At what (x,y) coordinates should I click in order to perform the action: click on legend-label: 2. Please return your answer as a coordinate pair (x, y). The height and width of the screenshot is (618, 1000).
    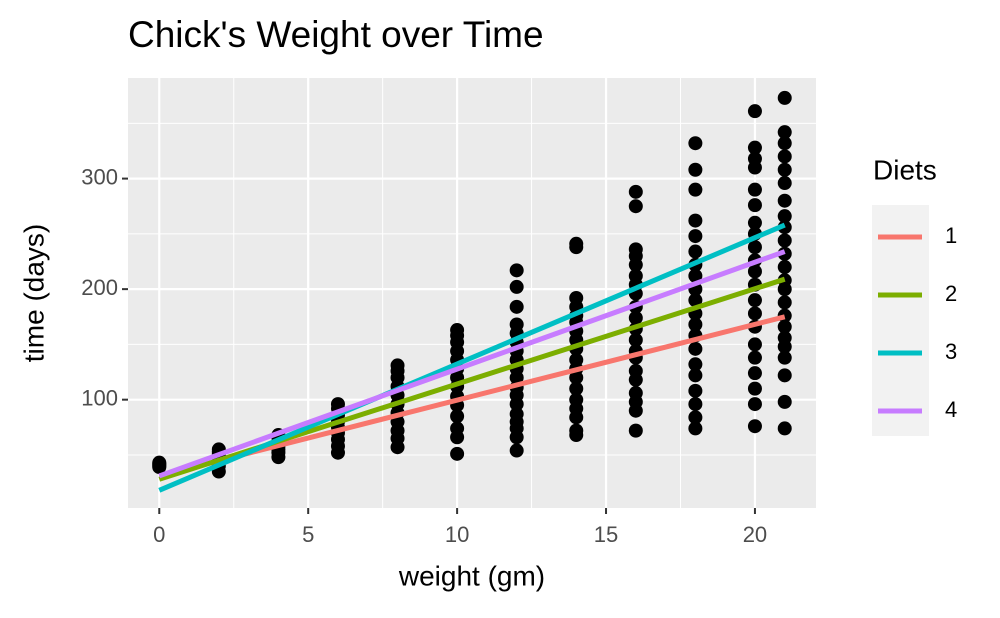
    Looking at the image, I should click on (951, 293).